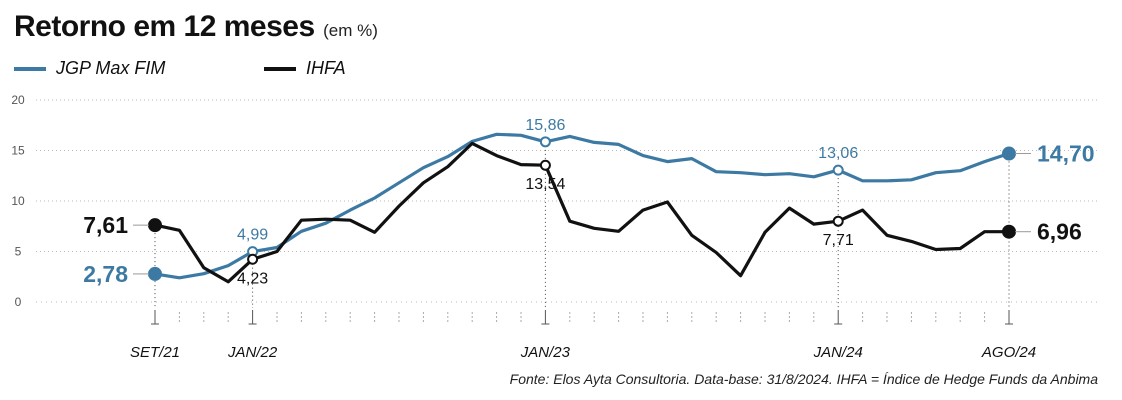  What do you see at coordinates (18, 100) in the screenshot?
I see `y-tick-label: 20` at bounding box center [18, 100].